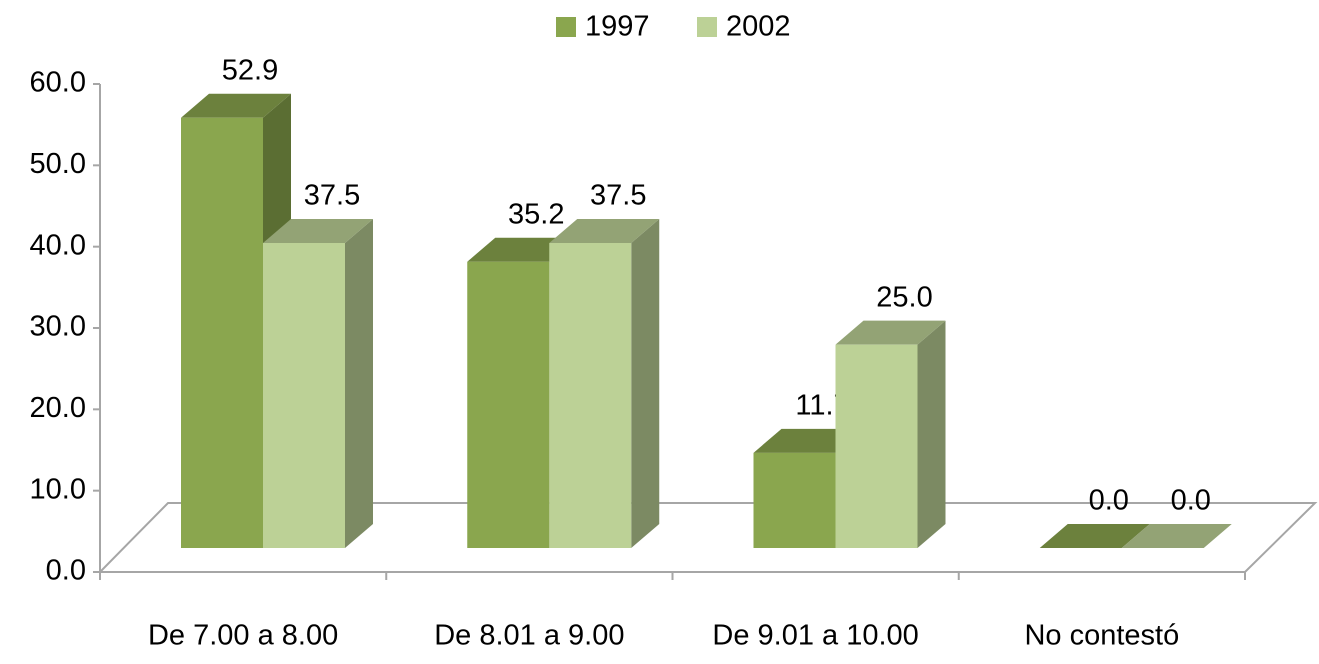 The image size is (1319, 664). What do you see at coordinates (1101, 636) in the screenshot?
I see `x-tick-label: No contestó` at bounding box center [1101, 636].